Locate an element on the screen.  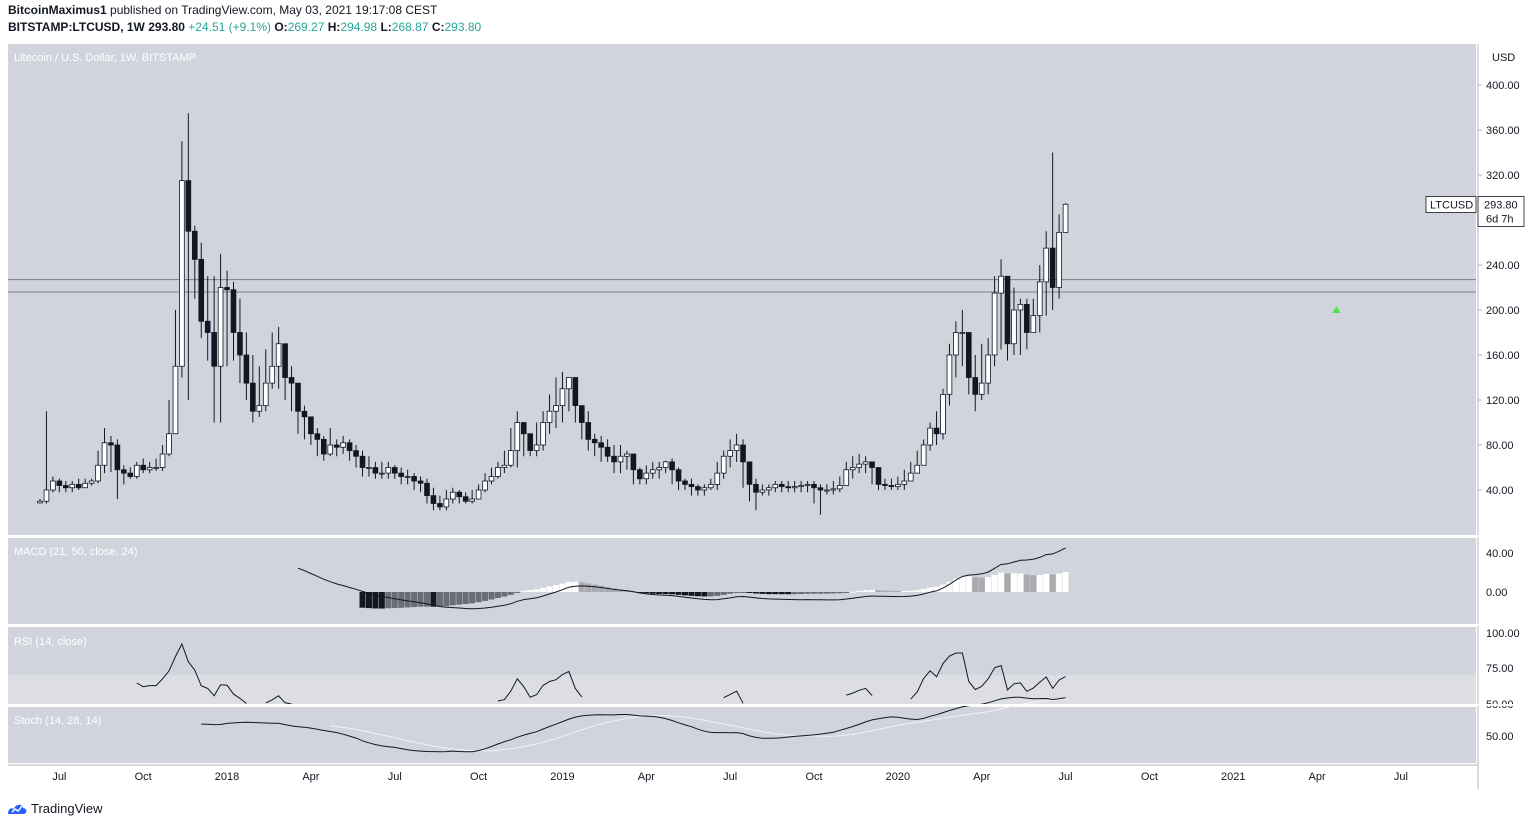
time-tick-label: 2019 is located at coordinates (562, 777).